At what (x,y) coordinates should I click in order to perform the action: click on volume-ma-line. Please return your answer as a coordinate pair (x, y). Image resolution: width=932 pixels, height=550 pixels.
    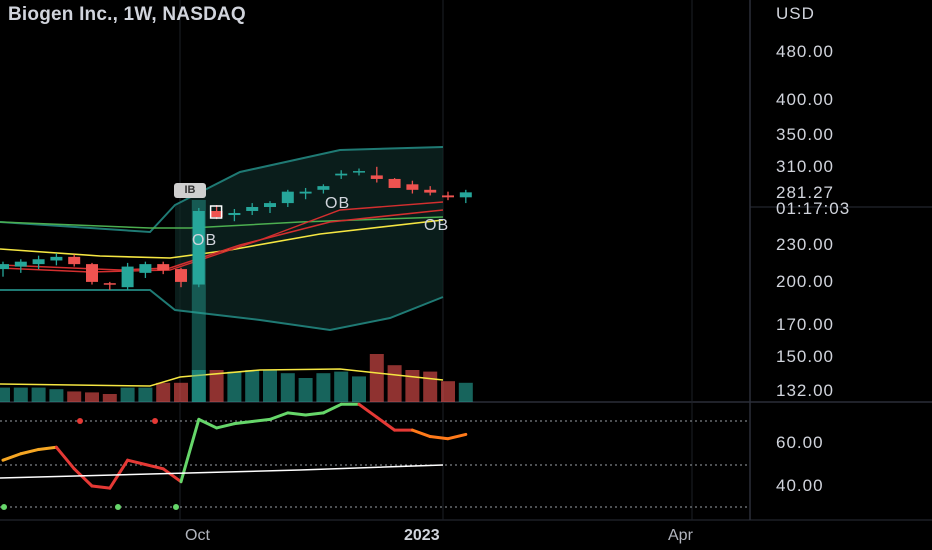
    Looking at the image, I should click on (222, 377).